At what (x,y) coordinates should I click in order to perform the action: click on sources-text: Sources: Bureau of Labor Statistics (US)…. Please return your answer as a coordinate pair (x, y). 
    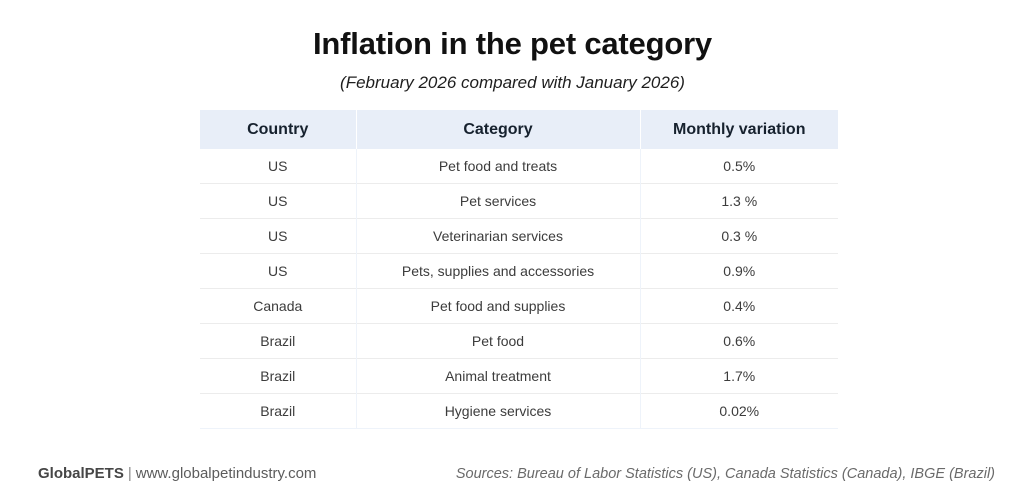
    Looking at the image, I should click on (725, 474).